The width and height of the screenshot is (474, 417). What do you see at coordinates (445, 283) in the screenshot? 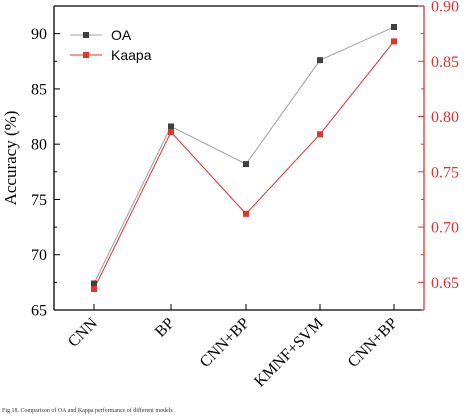
I see `right-tick-label: 0.65` at bounding box center [445, 283].